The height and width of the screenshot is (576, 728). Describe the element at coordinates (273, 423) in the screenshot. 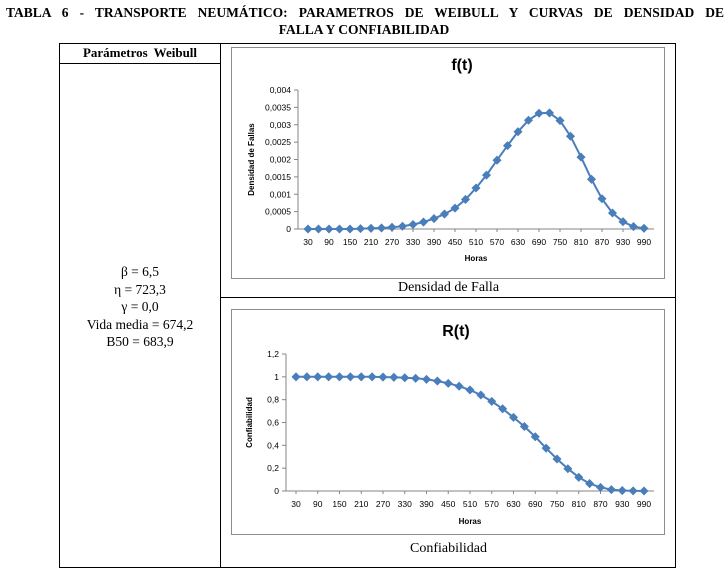

I see `y-tick-label: 0,6` at that location.